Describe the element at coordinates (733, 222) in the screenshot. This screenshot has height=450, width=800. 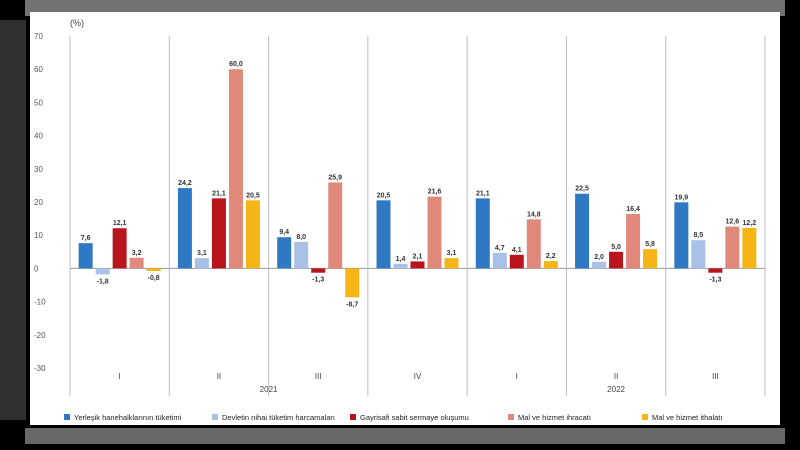
I see `data-label: 12,6` at that location.